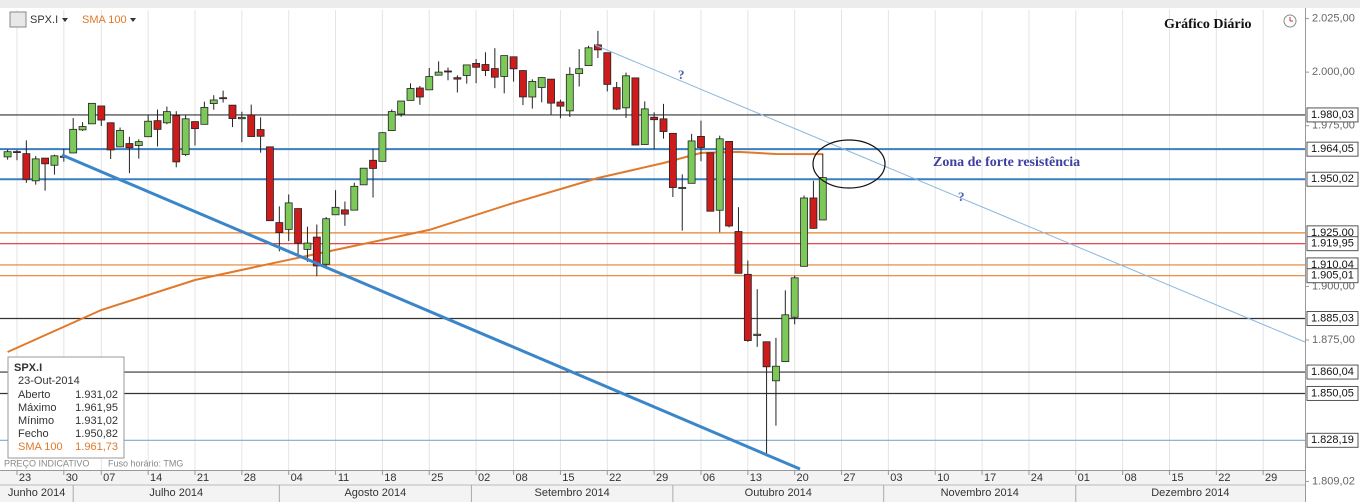 The height and width of the screenshot is (502, 1360). Describe the element at coordinates (849, 478) in the screenshot. I see `x-tick-label: 27` at that location.